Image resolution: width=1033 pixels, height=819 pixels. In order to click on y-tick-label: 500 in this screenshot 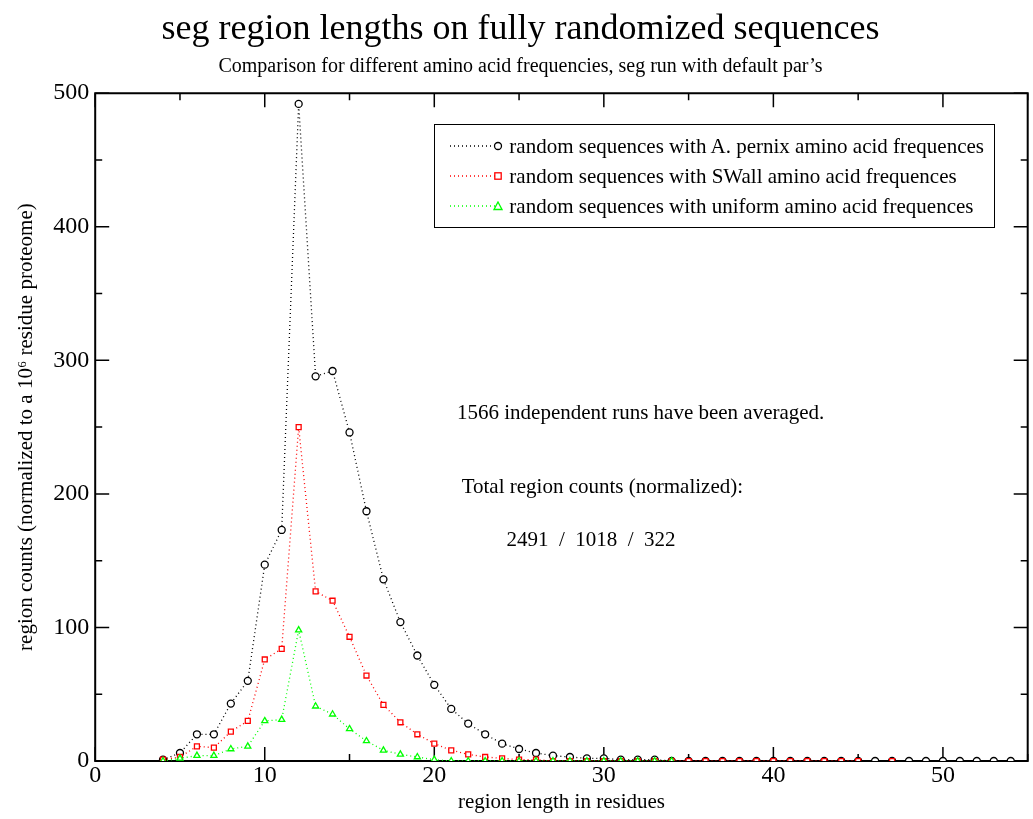, I will do `click(71, 91)`.